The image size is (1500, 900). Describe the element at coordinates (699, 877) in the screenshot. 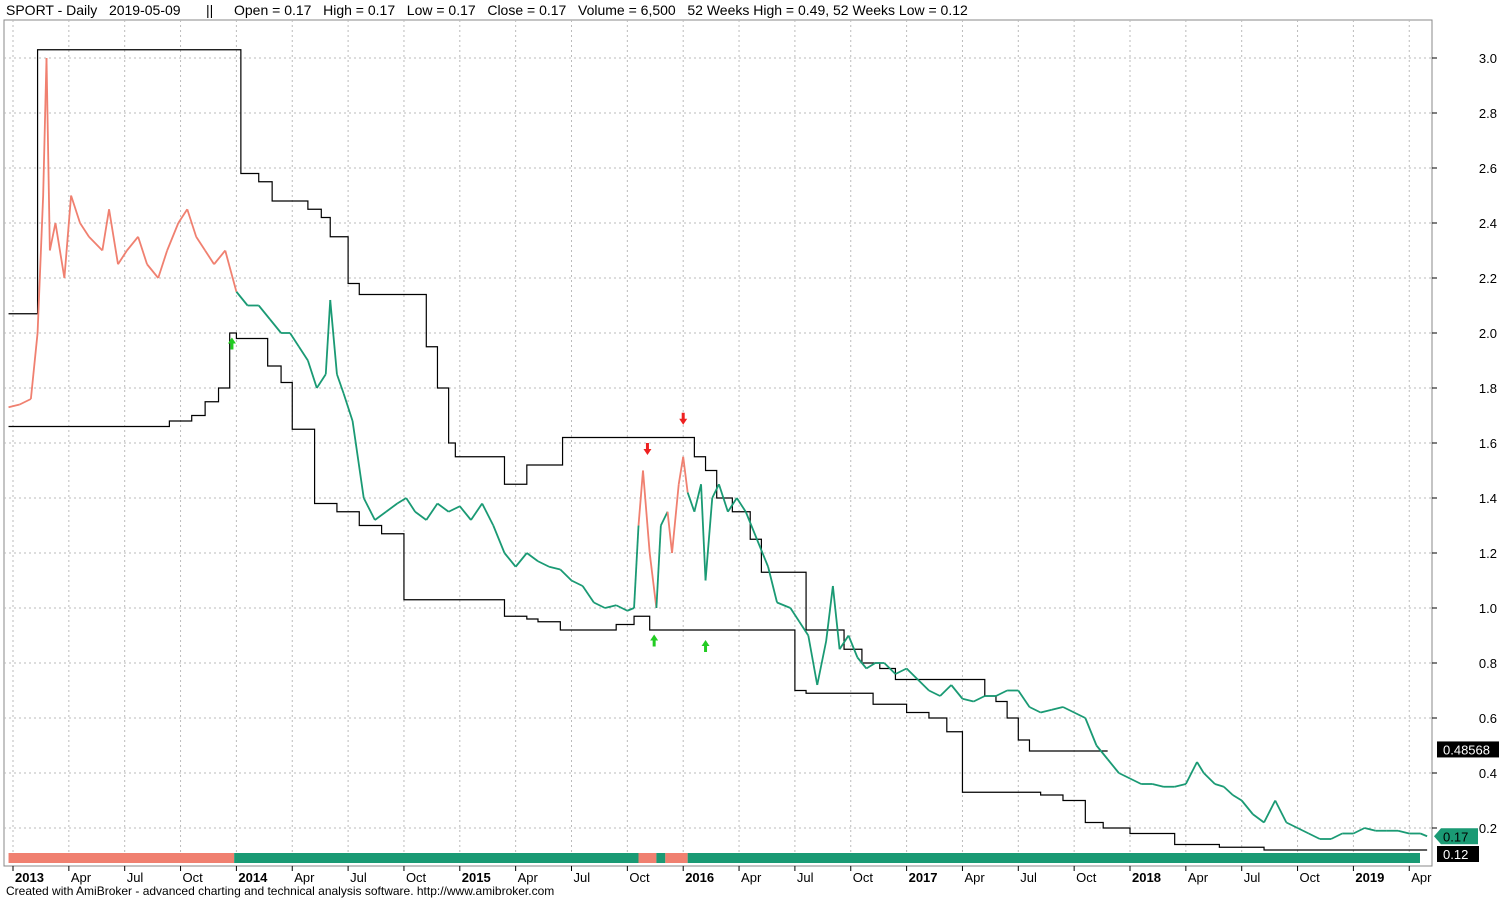

I see `x-tick-label: 2016` at that location.